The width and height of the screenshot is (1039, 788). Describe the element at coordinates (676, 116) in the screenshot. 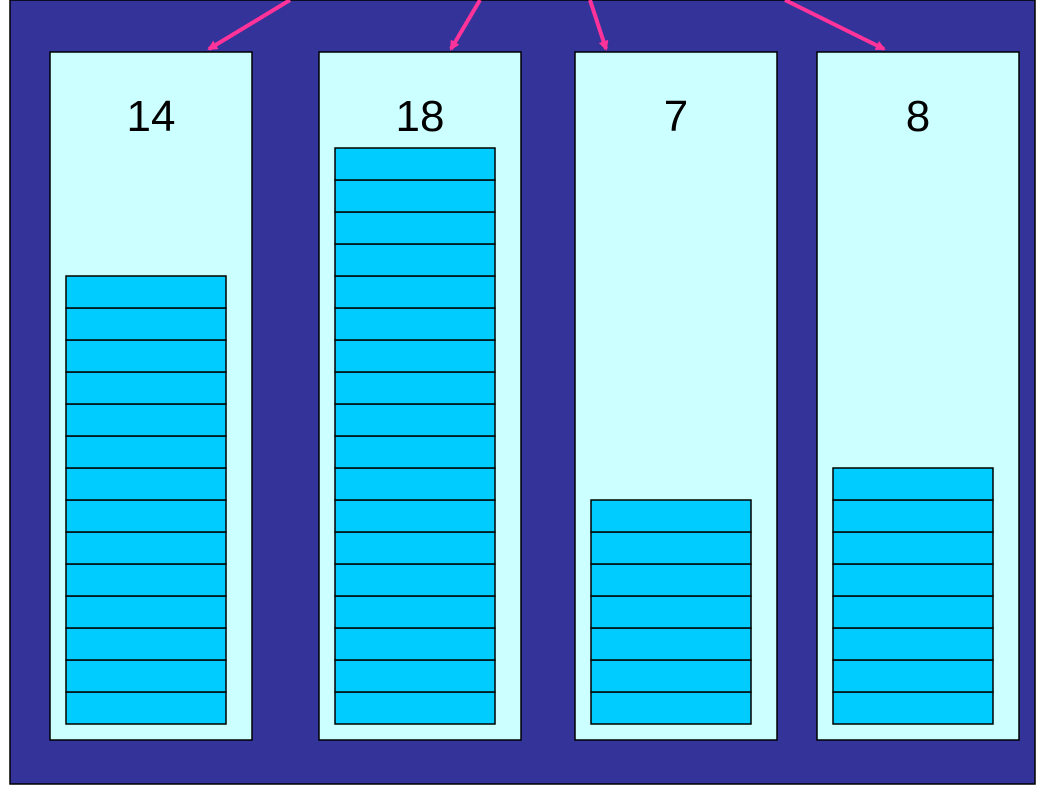

I see `stack-count-label: 7` at that location.